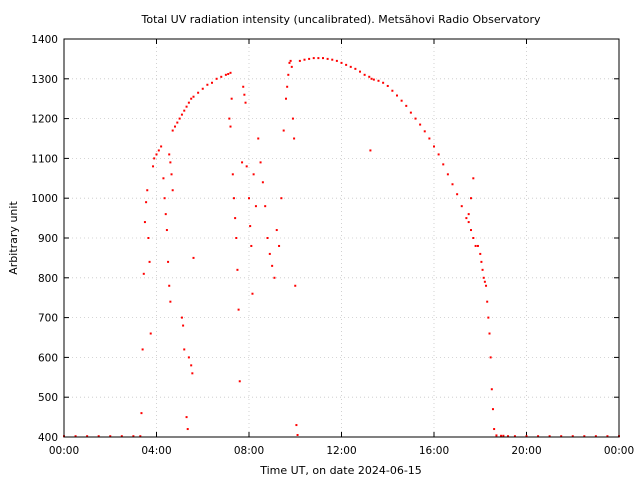  I want to click on y-tick-label: 800, so click(48, 279).